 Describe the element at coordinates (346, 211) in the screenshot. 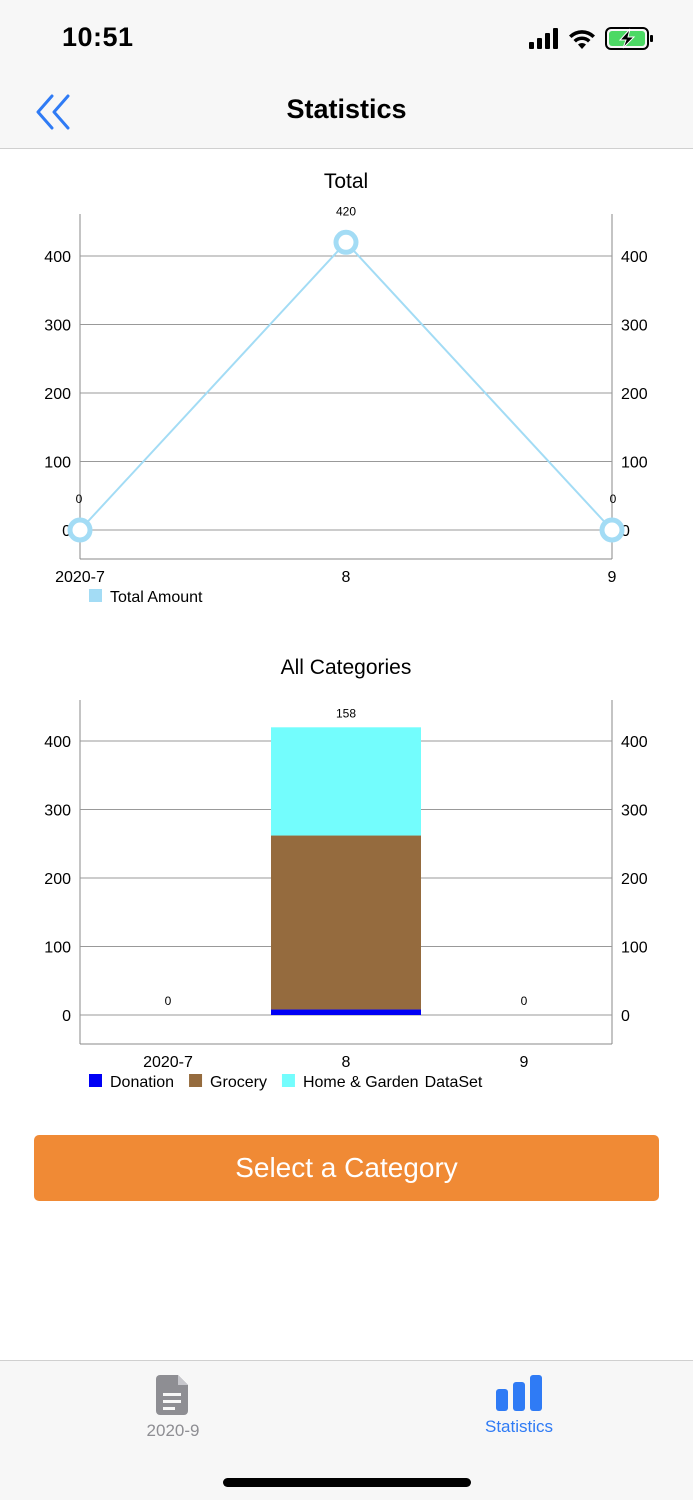

I see `data-label: 420` at that location.